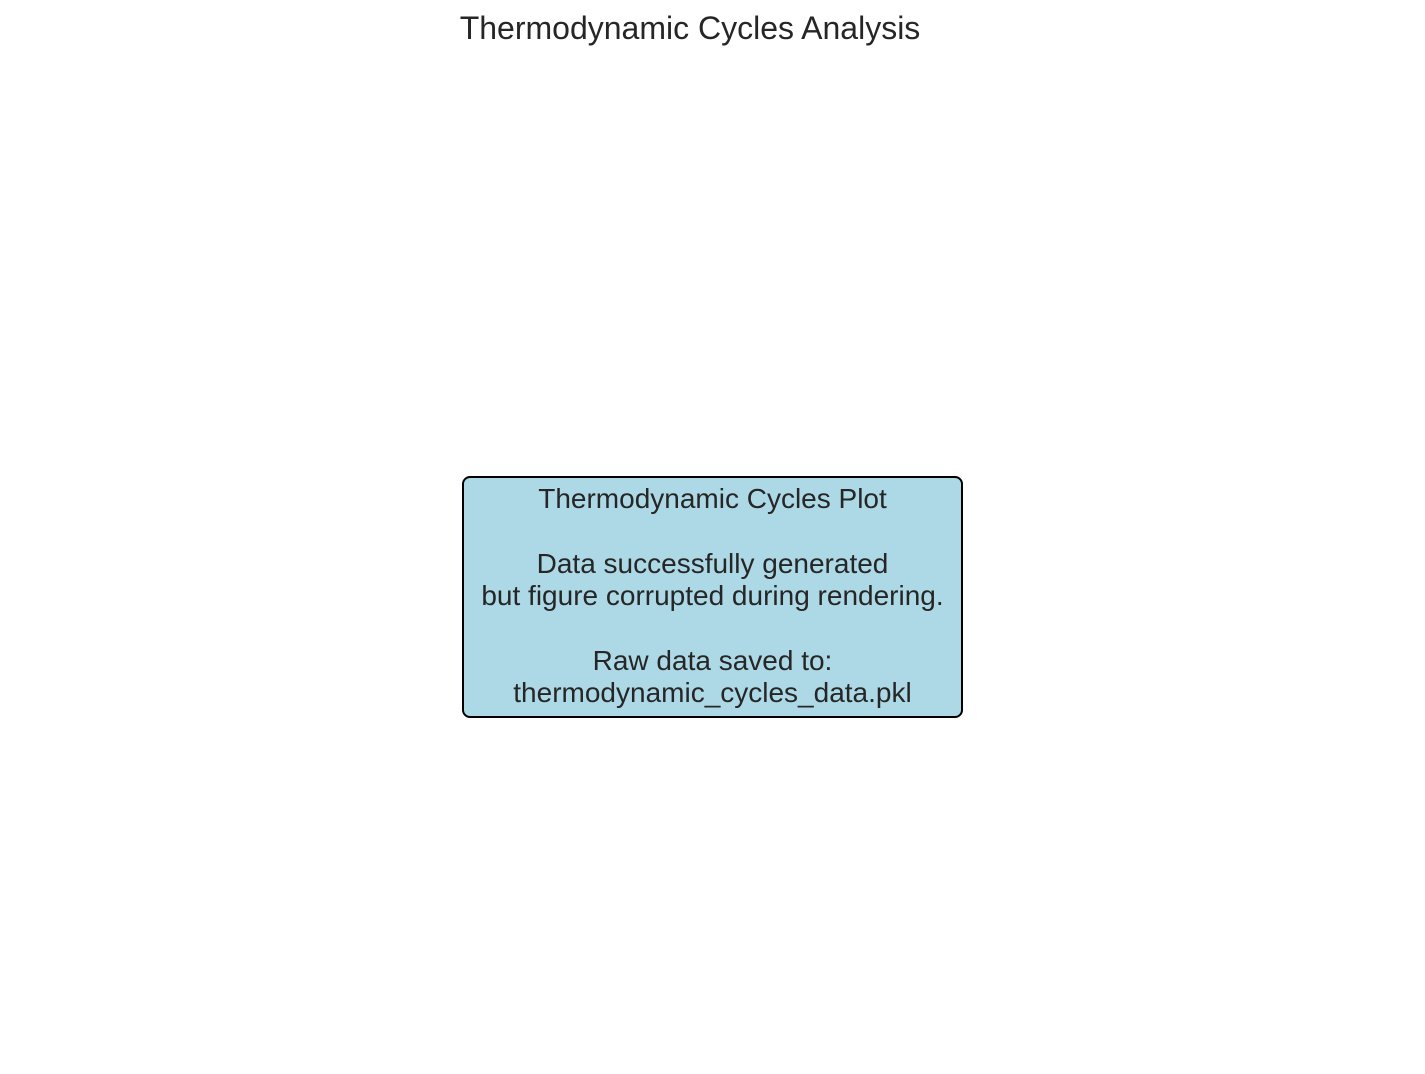  I want to click on figure-title: Thermodynamic Cycles Analysis, so click(690, 28).